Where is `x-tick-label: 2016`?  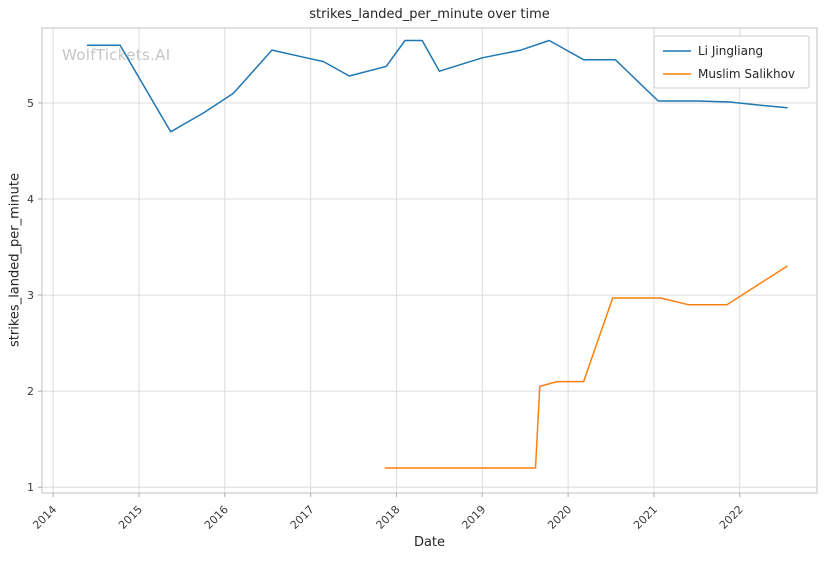
x-tick-label: 2016 is located at coordinates (216, 517).